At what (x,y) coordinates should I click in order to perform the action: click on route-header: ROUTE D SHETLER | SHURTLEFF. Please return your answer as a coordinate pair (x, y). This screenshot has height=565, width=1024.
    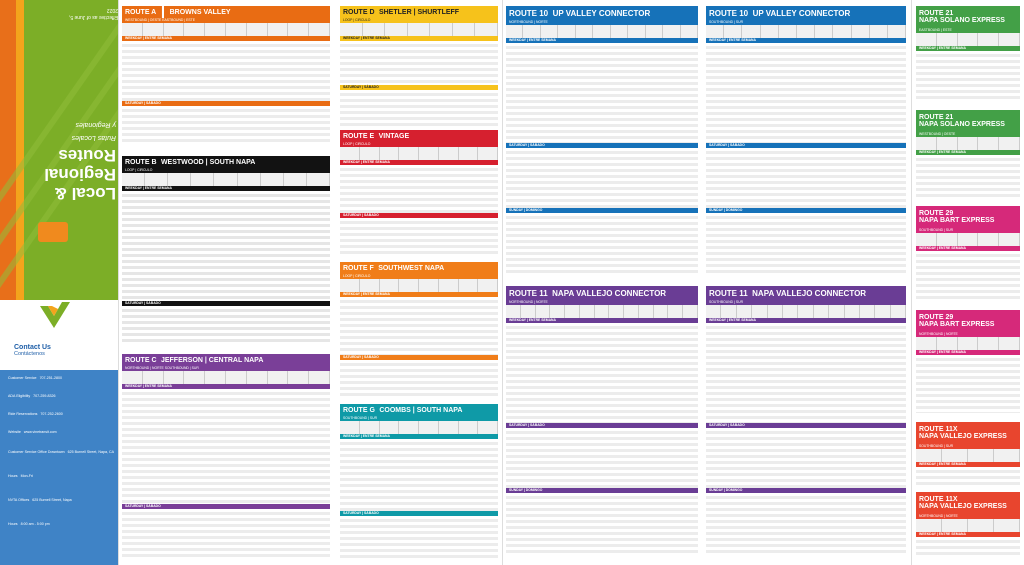
    Looking at the image, I should click on (419, 12).